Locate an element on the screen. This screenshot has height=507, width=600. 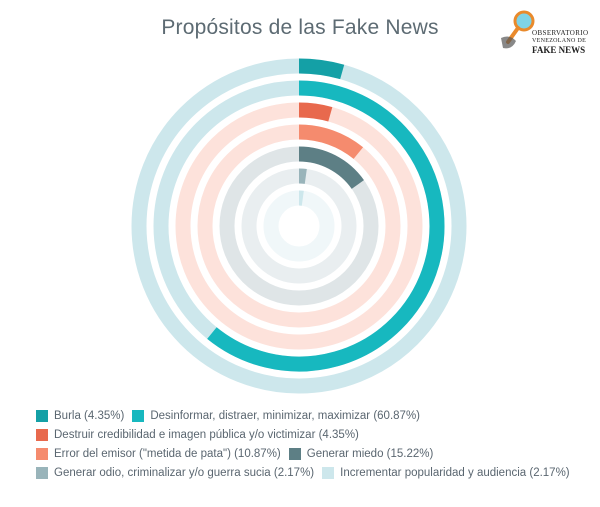
legend-swatch-destruir is located at coordinates (42, 434).